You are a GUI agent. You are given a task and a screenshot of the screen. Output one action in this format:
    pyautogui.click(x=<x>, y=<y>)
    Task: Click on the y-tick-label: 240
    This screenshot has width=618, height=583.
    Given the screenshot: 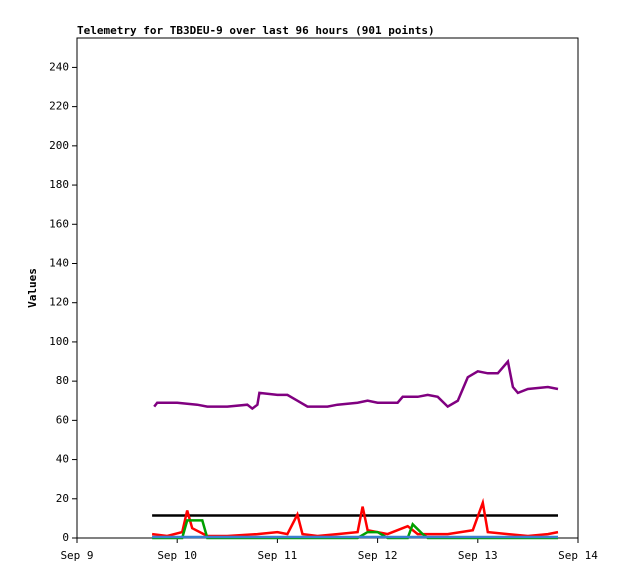 What is the action you would take?
    pyautogui.click(x=59, y=66)
    